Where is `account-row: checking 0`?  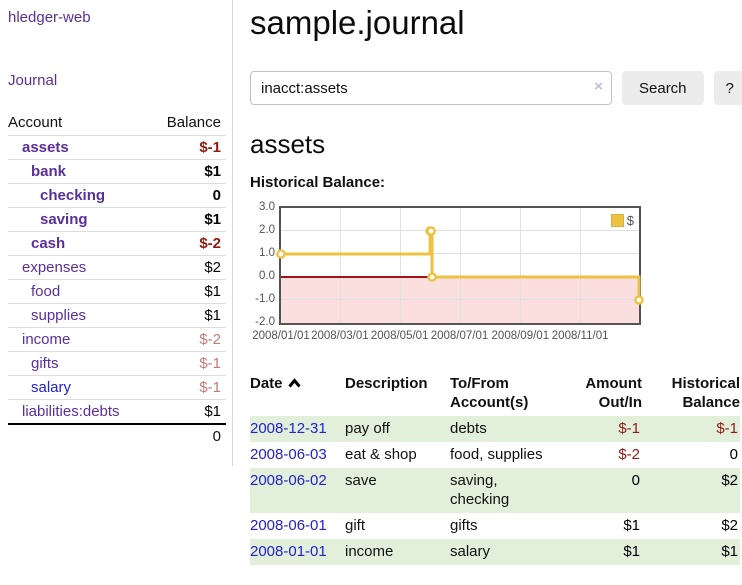 account-row: checking 0 is located at coordinates (117, 195).